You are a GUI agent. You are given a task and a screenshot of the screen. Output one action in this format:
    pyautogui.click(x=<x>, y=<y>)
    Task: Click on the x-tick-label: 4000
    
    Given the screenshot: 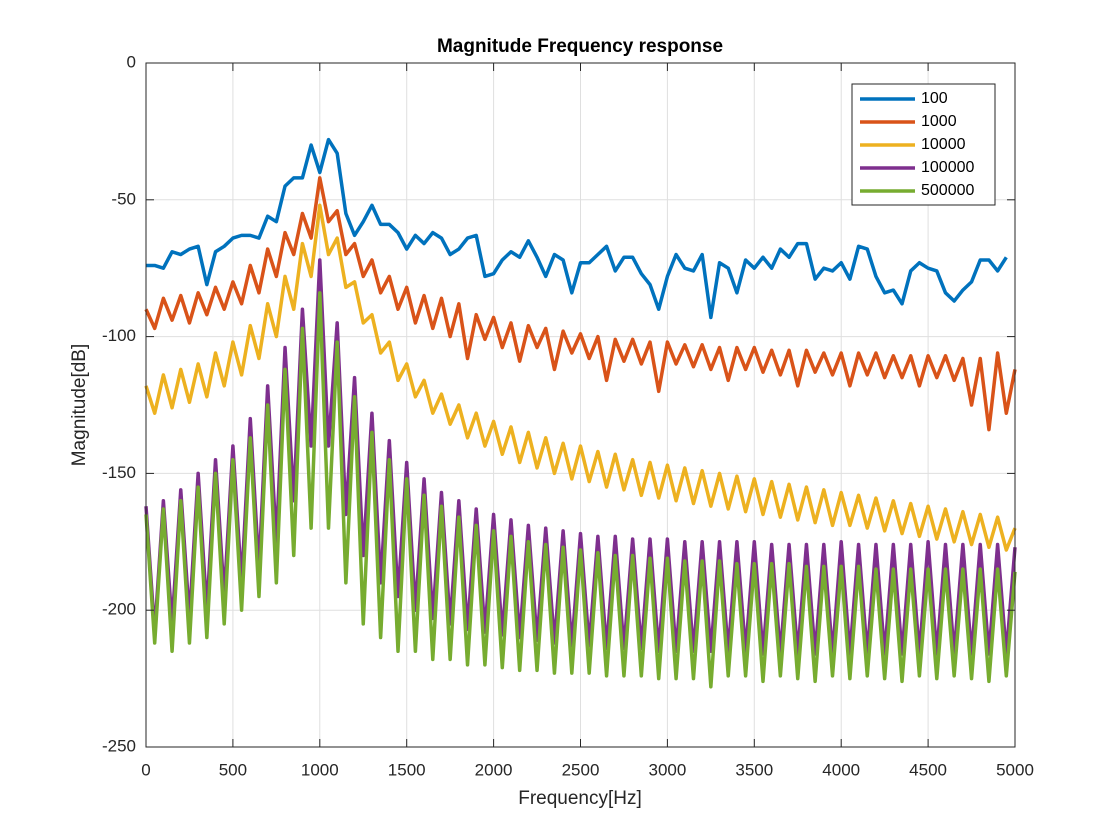 What is the action you would take?
    pyautogui.click(x=841, y=769)
    